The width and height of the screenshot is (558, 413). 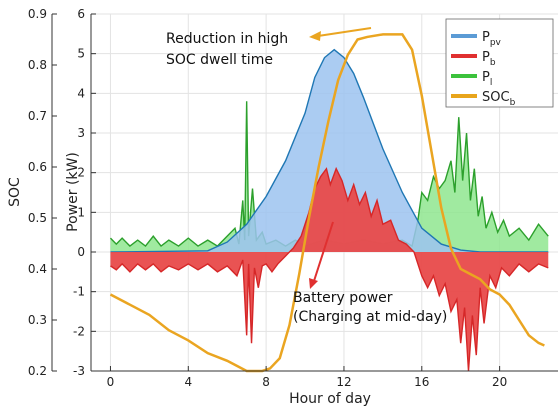 I want to click on annotation-battery-text: (Charging at mid-day), so click(x=370, y=317).